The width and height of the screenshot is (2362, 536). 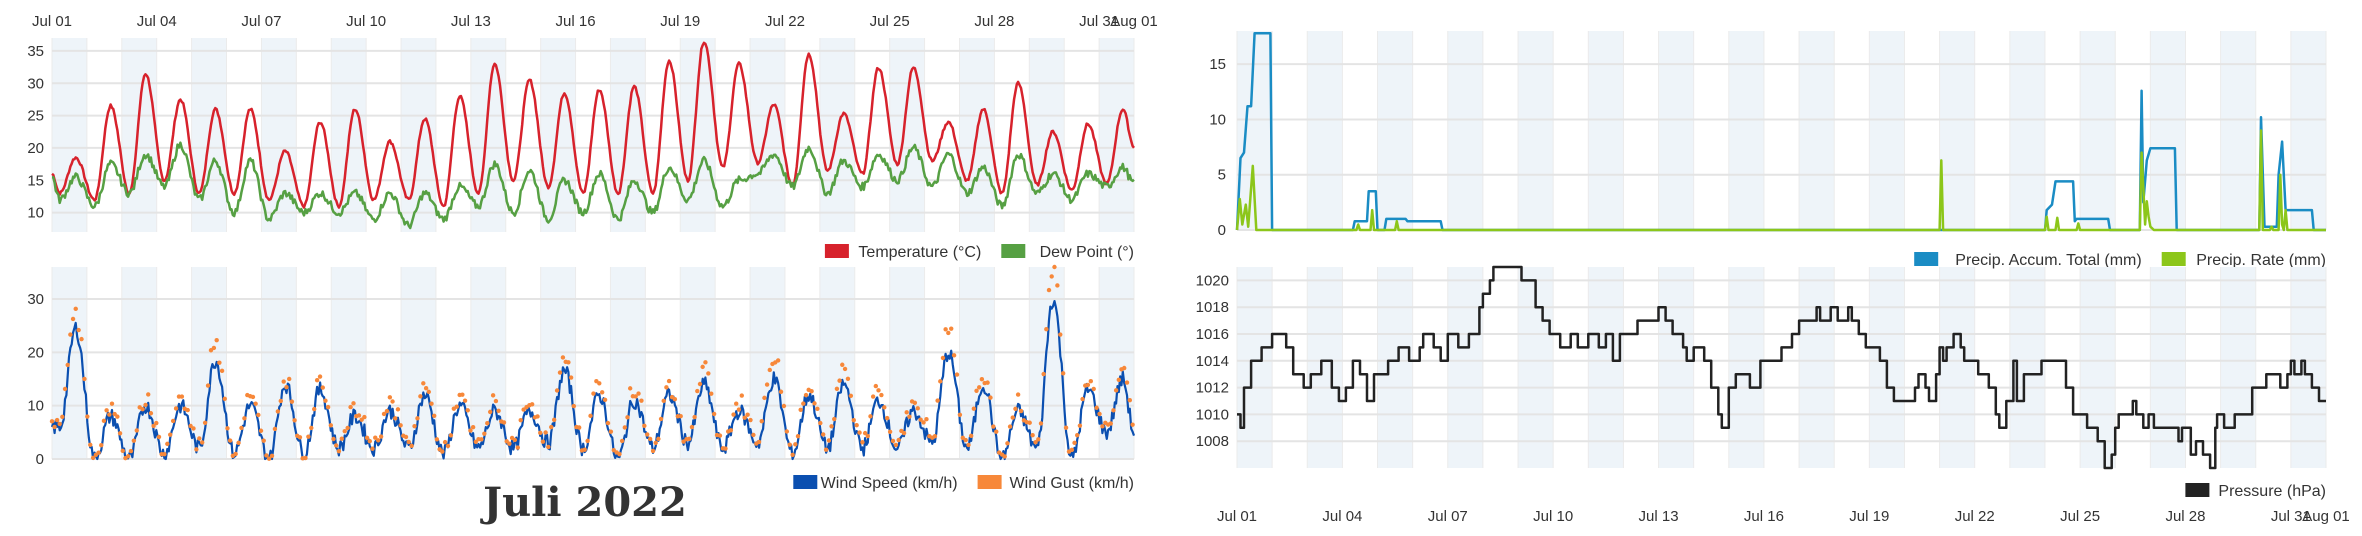 What do you see at coordinates (1134, 21) in the screenshot?
I see `x-tick-label: Aug 01` at bounding box center [1134, 21].